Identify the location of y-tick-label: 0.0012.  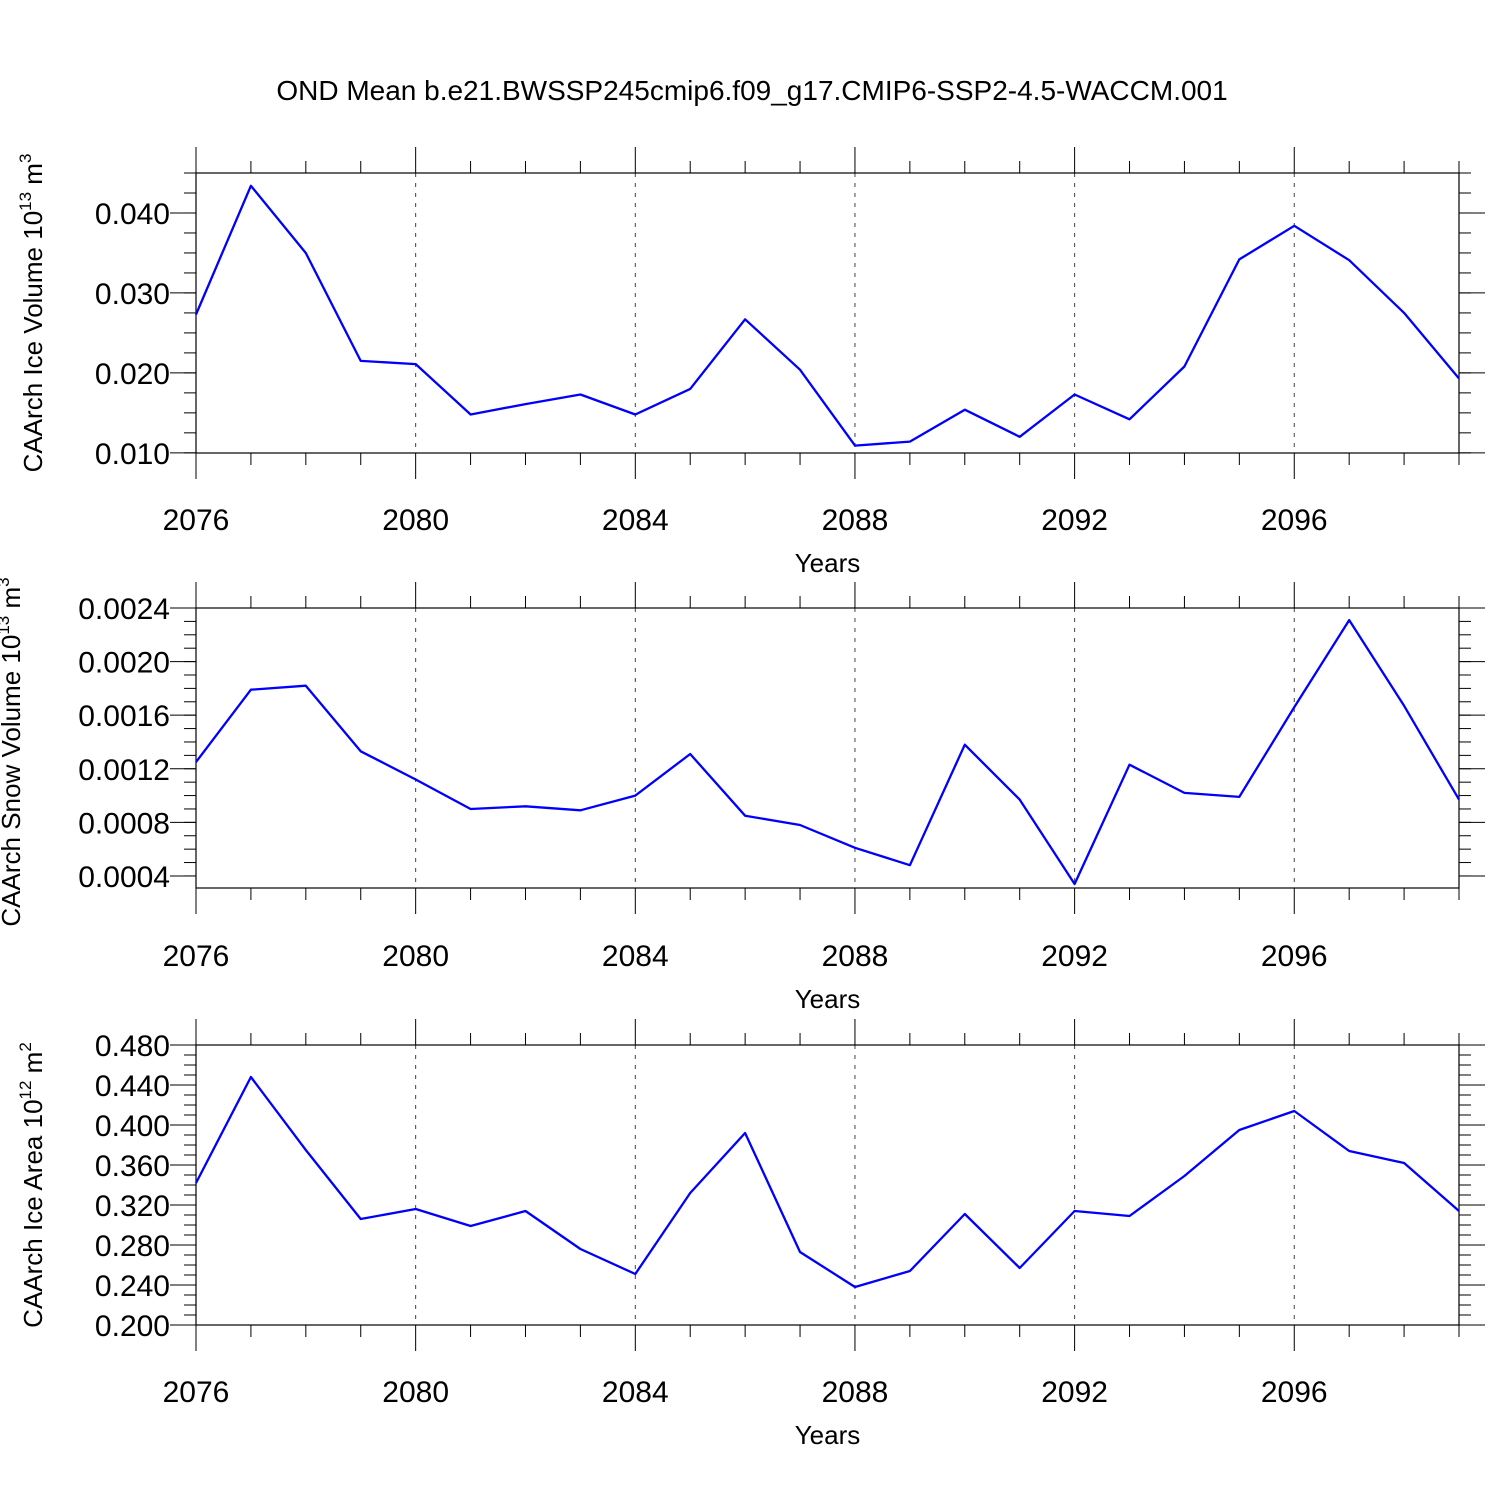
(124, 770).